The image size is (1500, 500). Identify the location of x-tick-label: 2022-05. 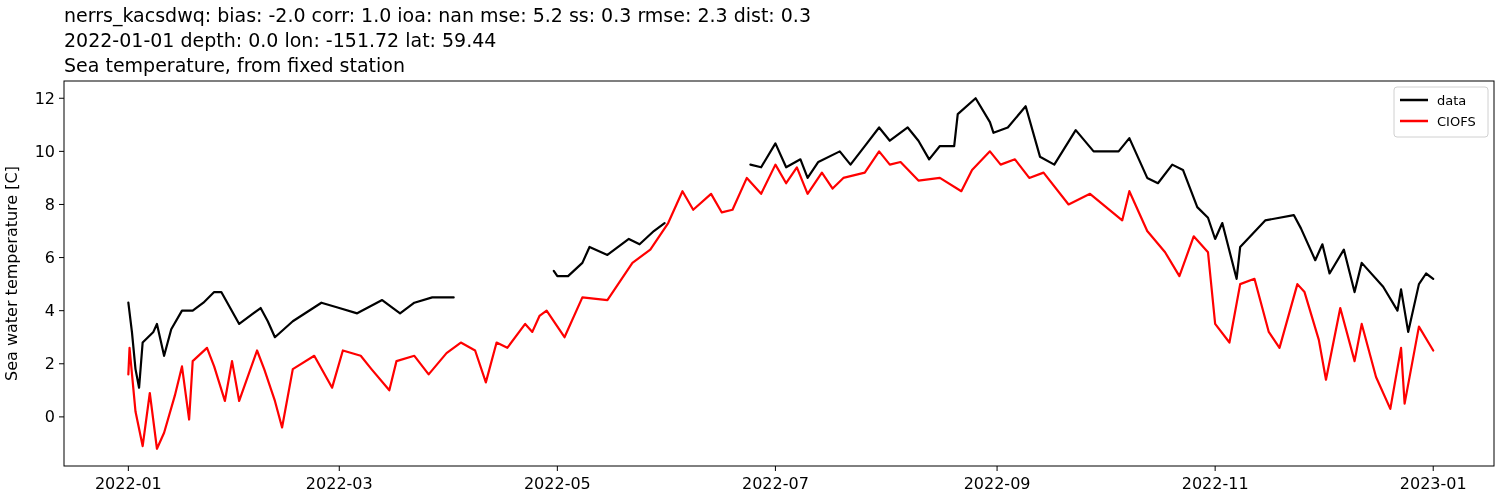
(557, 483).